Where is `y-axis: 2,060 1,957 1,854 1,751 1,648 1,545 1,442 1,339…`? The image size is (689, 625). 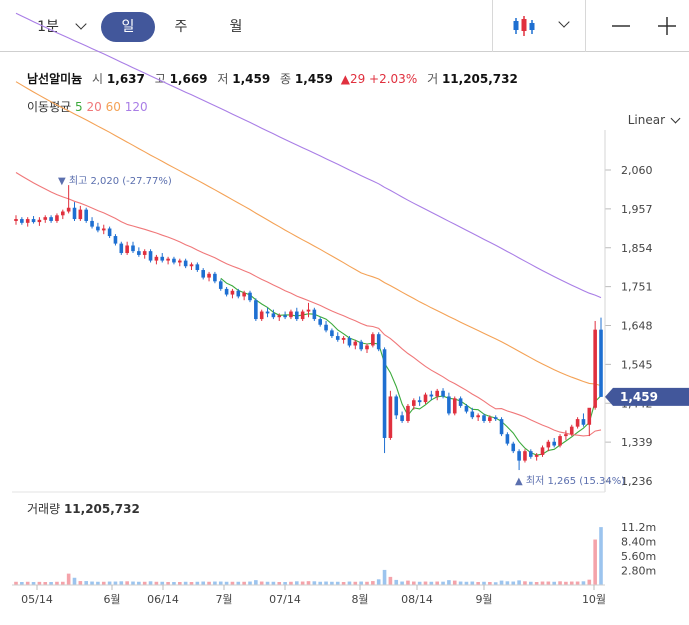
y-axis: 2,060 1,957 1,854 1,751 1,648 1,545 1,442 1,339… is located at coordinates (628, 311).